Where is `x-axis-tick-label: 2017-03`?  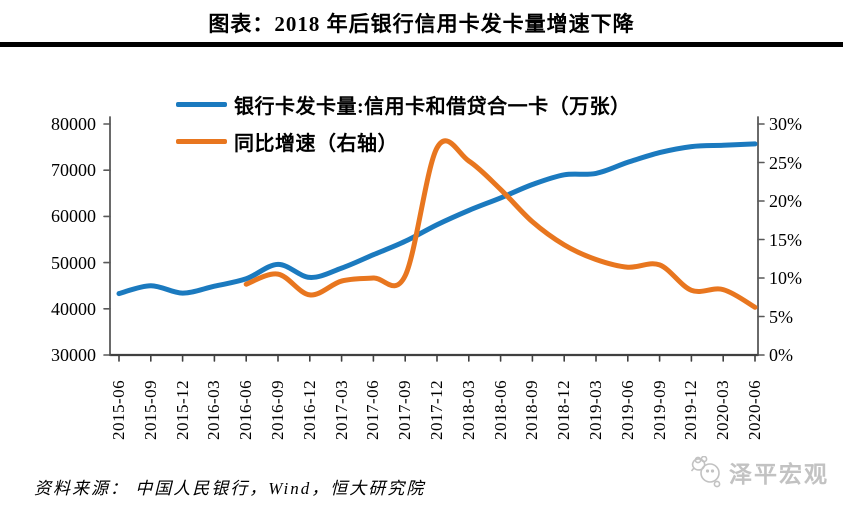 x-axis-tick-label: 2017-03 is located at coordinates (341, 409).